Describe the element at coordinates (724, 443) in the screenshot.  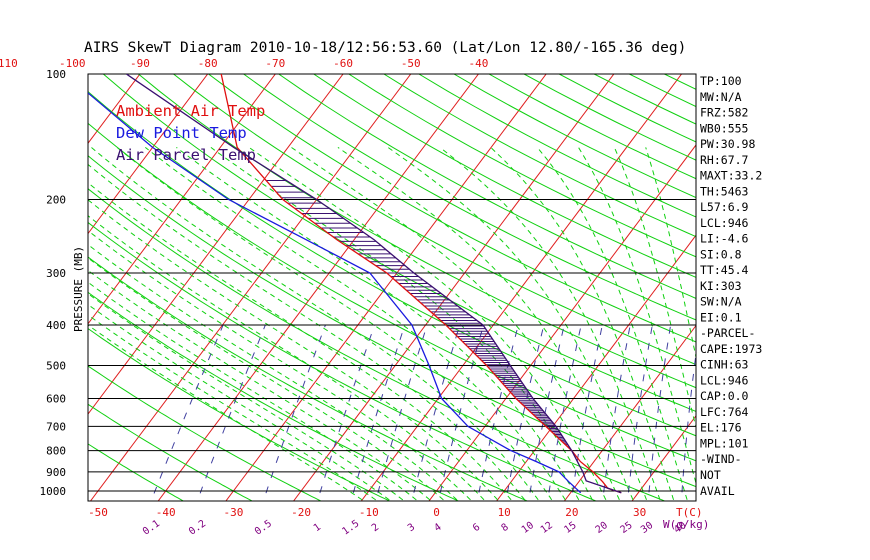
I see `sounding-index-label: MPL:101` at that location.